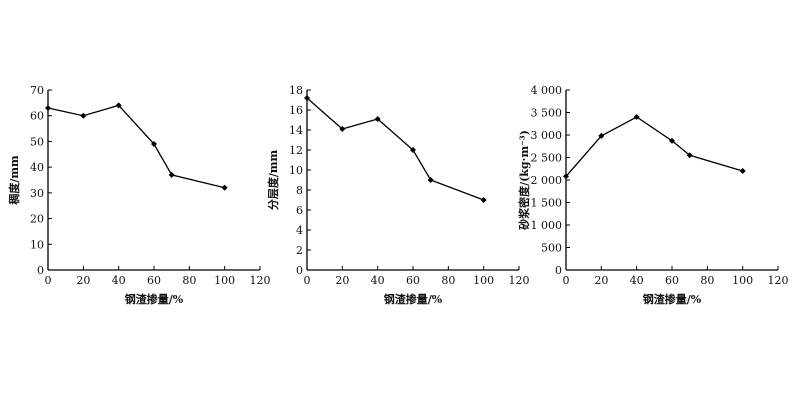 The height and width of the screenshot is (405, 800). What do you see at coordinates (273, 179) in the screenshot?
I see `y-axis-label: 分层度/mm` at bounding box center [273, 179].